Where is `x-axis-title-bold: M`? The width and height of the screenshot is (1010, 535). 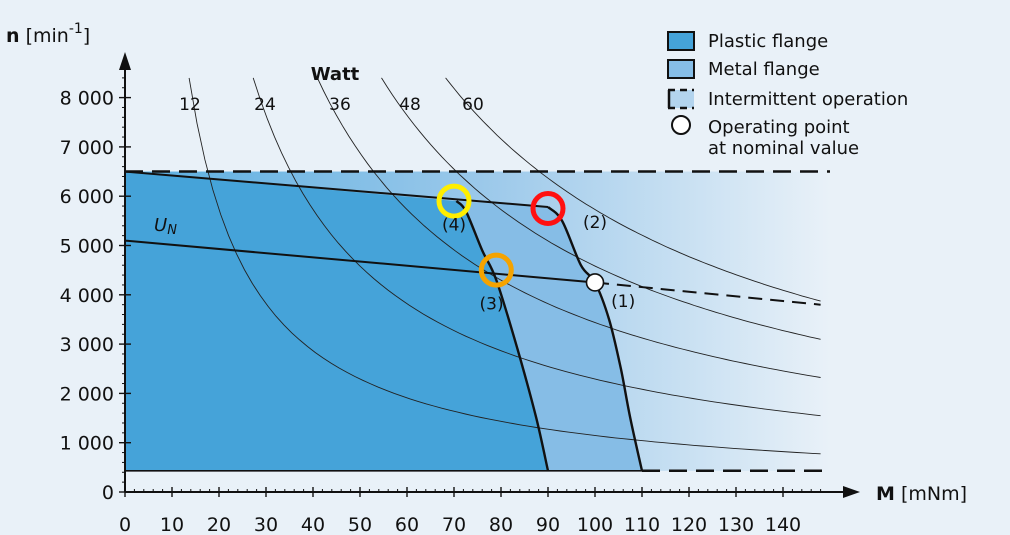
x-axis-title-bold: M is located at coordinates (885, 494).